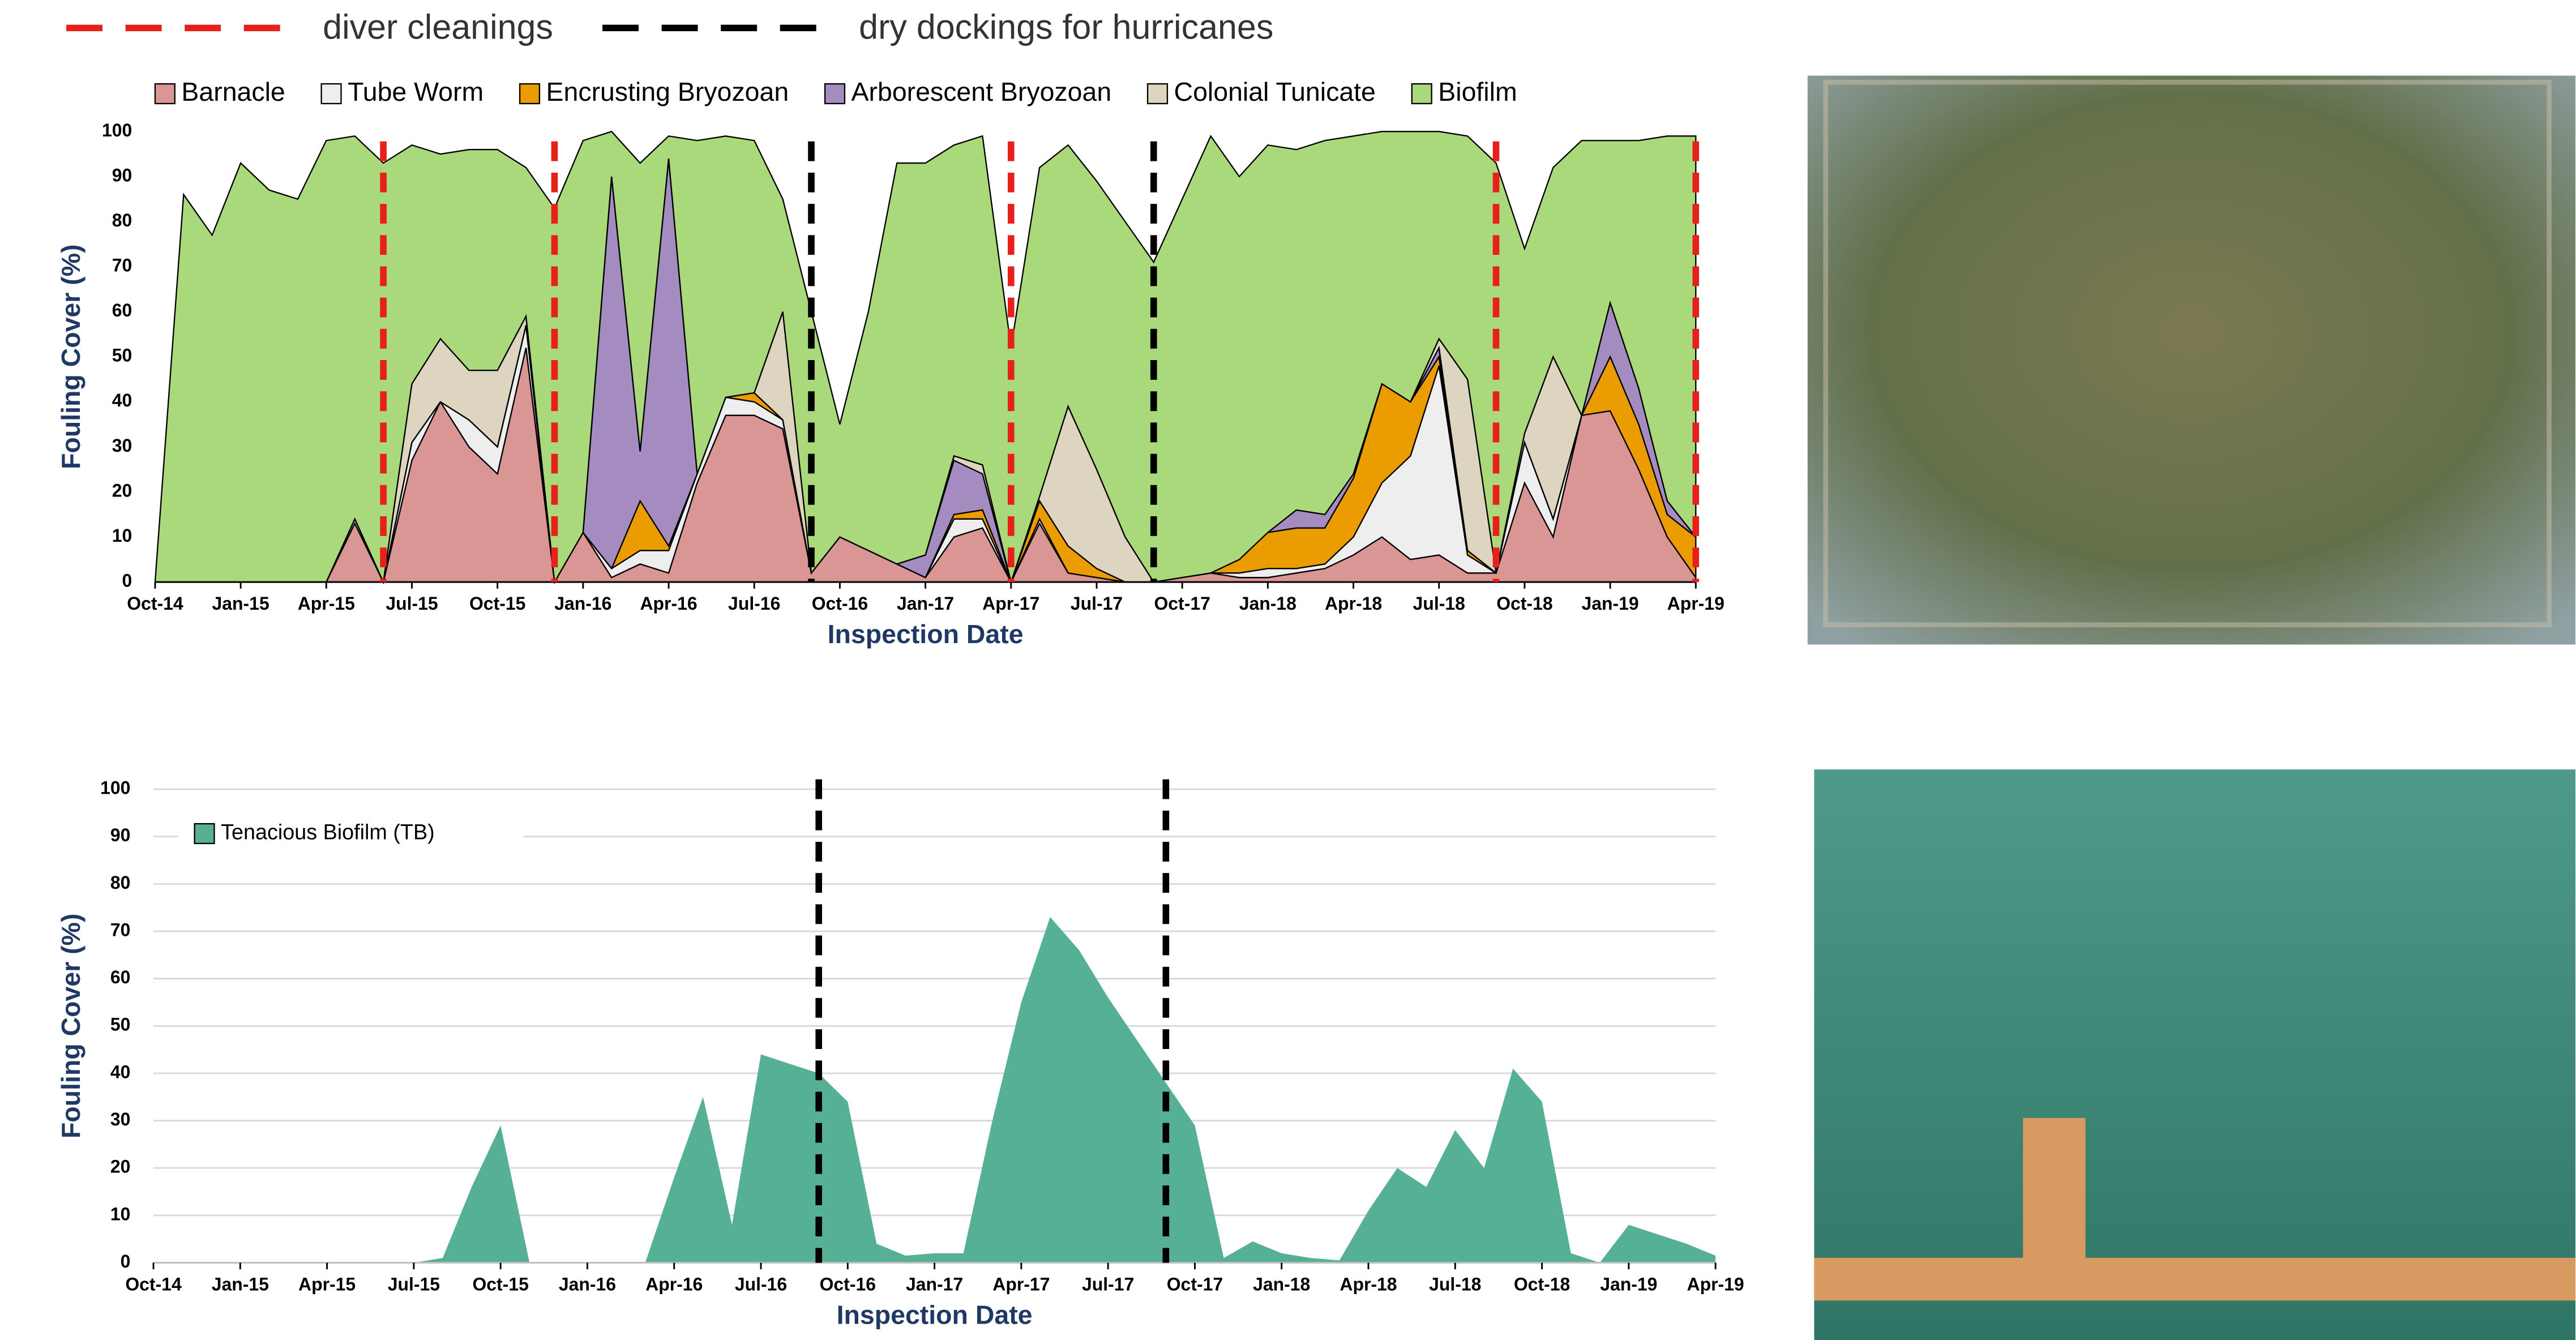  Describe the element at coordinates (1477, 91) in the screenshot. I see `legend-label: Biofilm` at that location.